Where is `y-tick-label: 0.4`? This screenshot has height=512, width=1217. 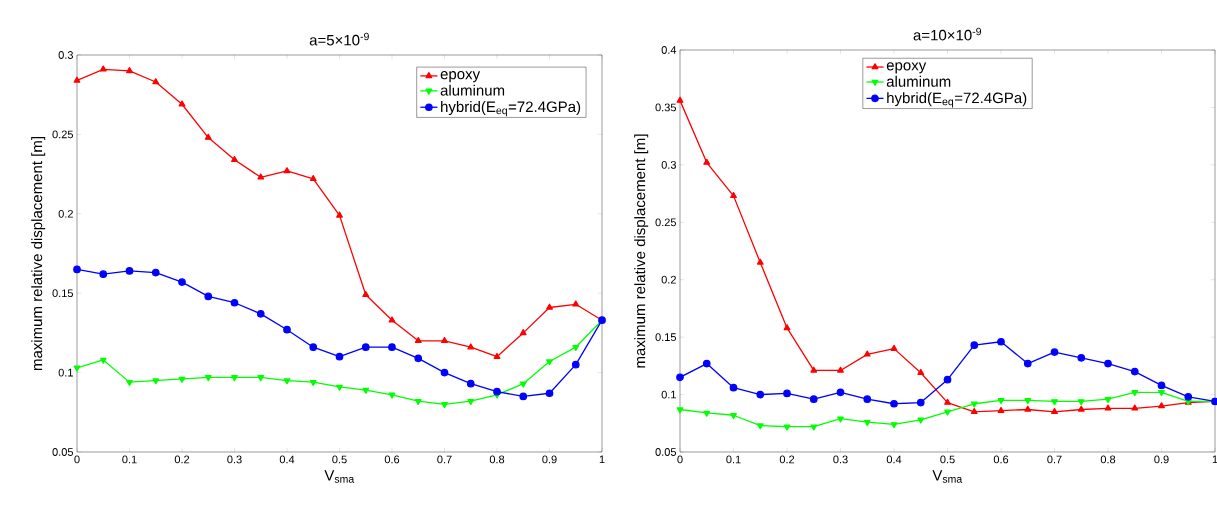
y-tick-label: 0.4 is located at coordinates (669, 50).